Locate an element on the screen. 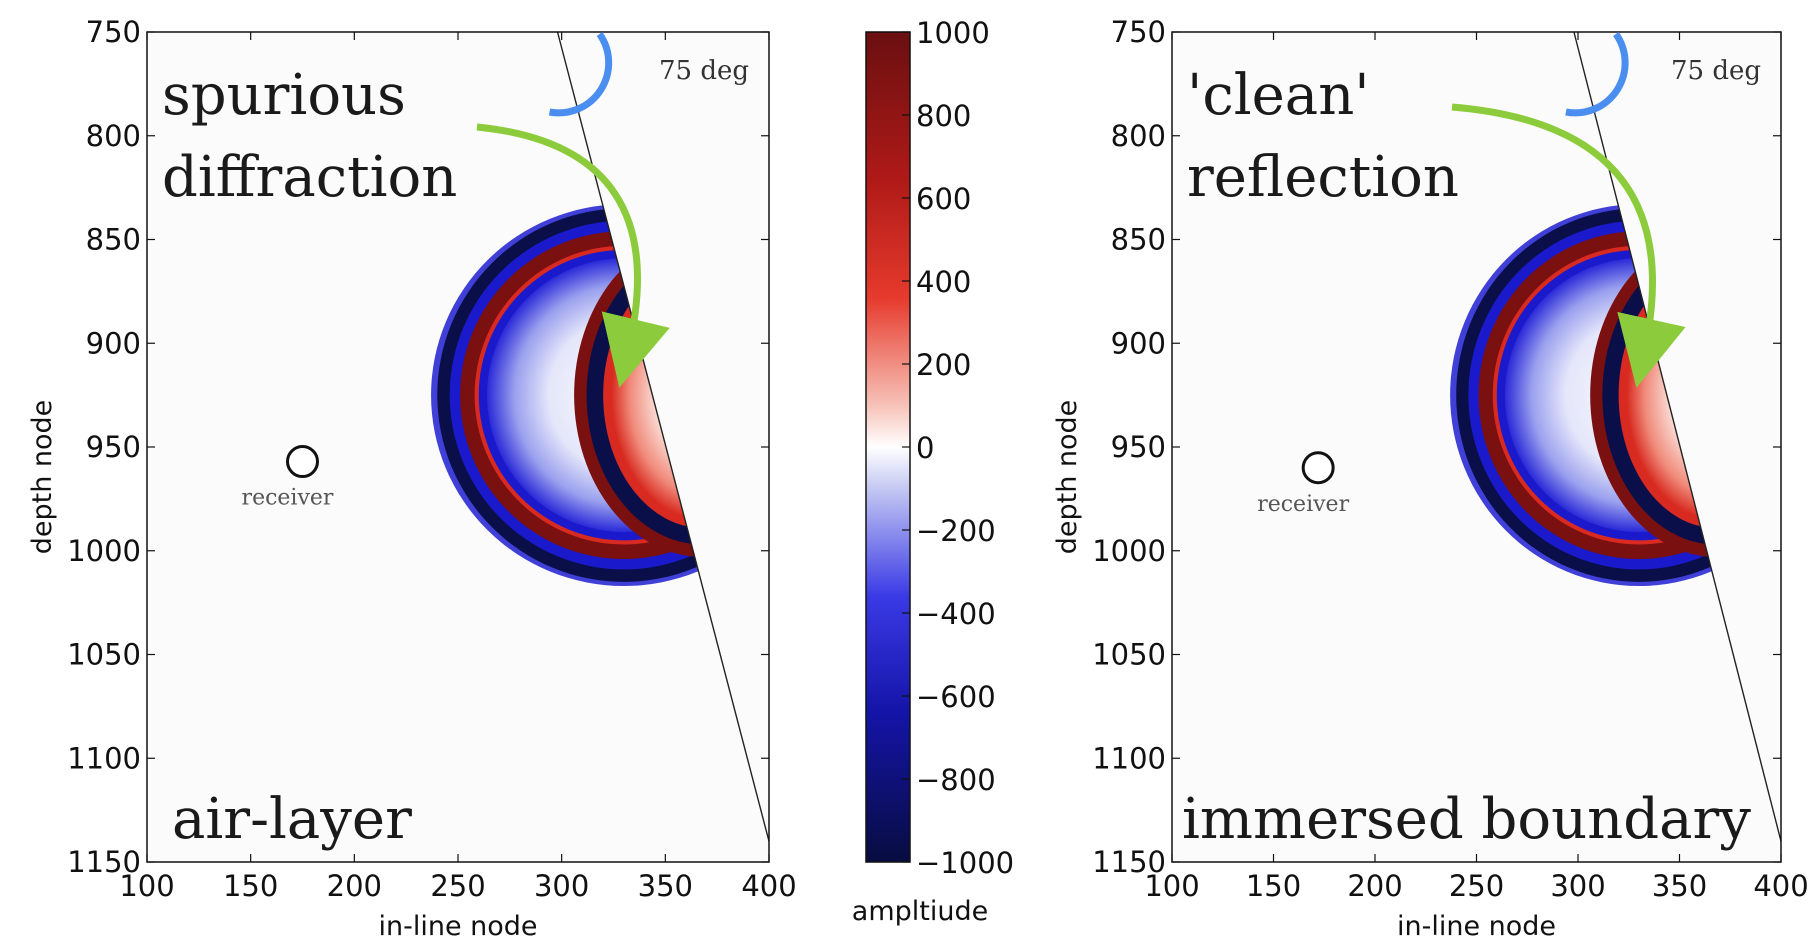  annotation-title-line1: 'clean' is located at coordinates (1278, 95).